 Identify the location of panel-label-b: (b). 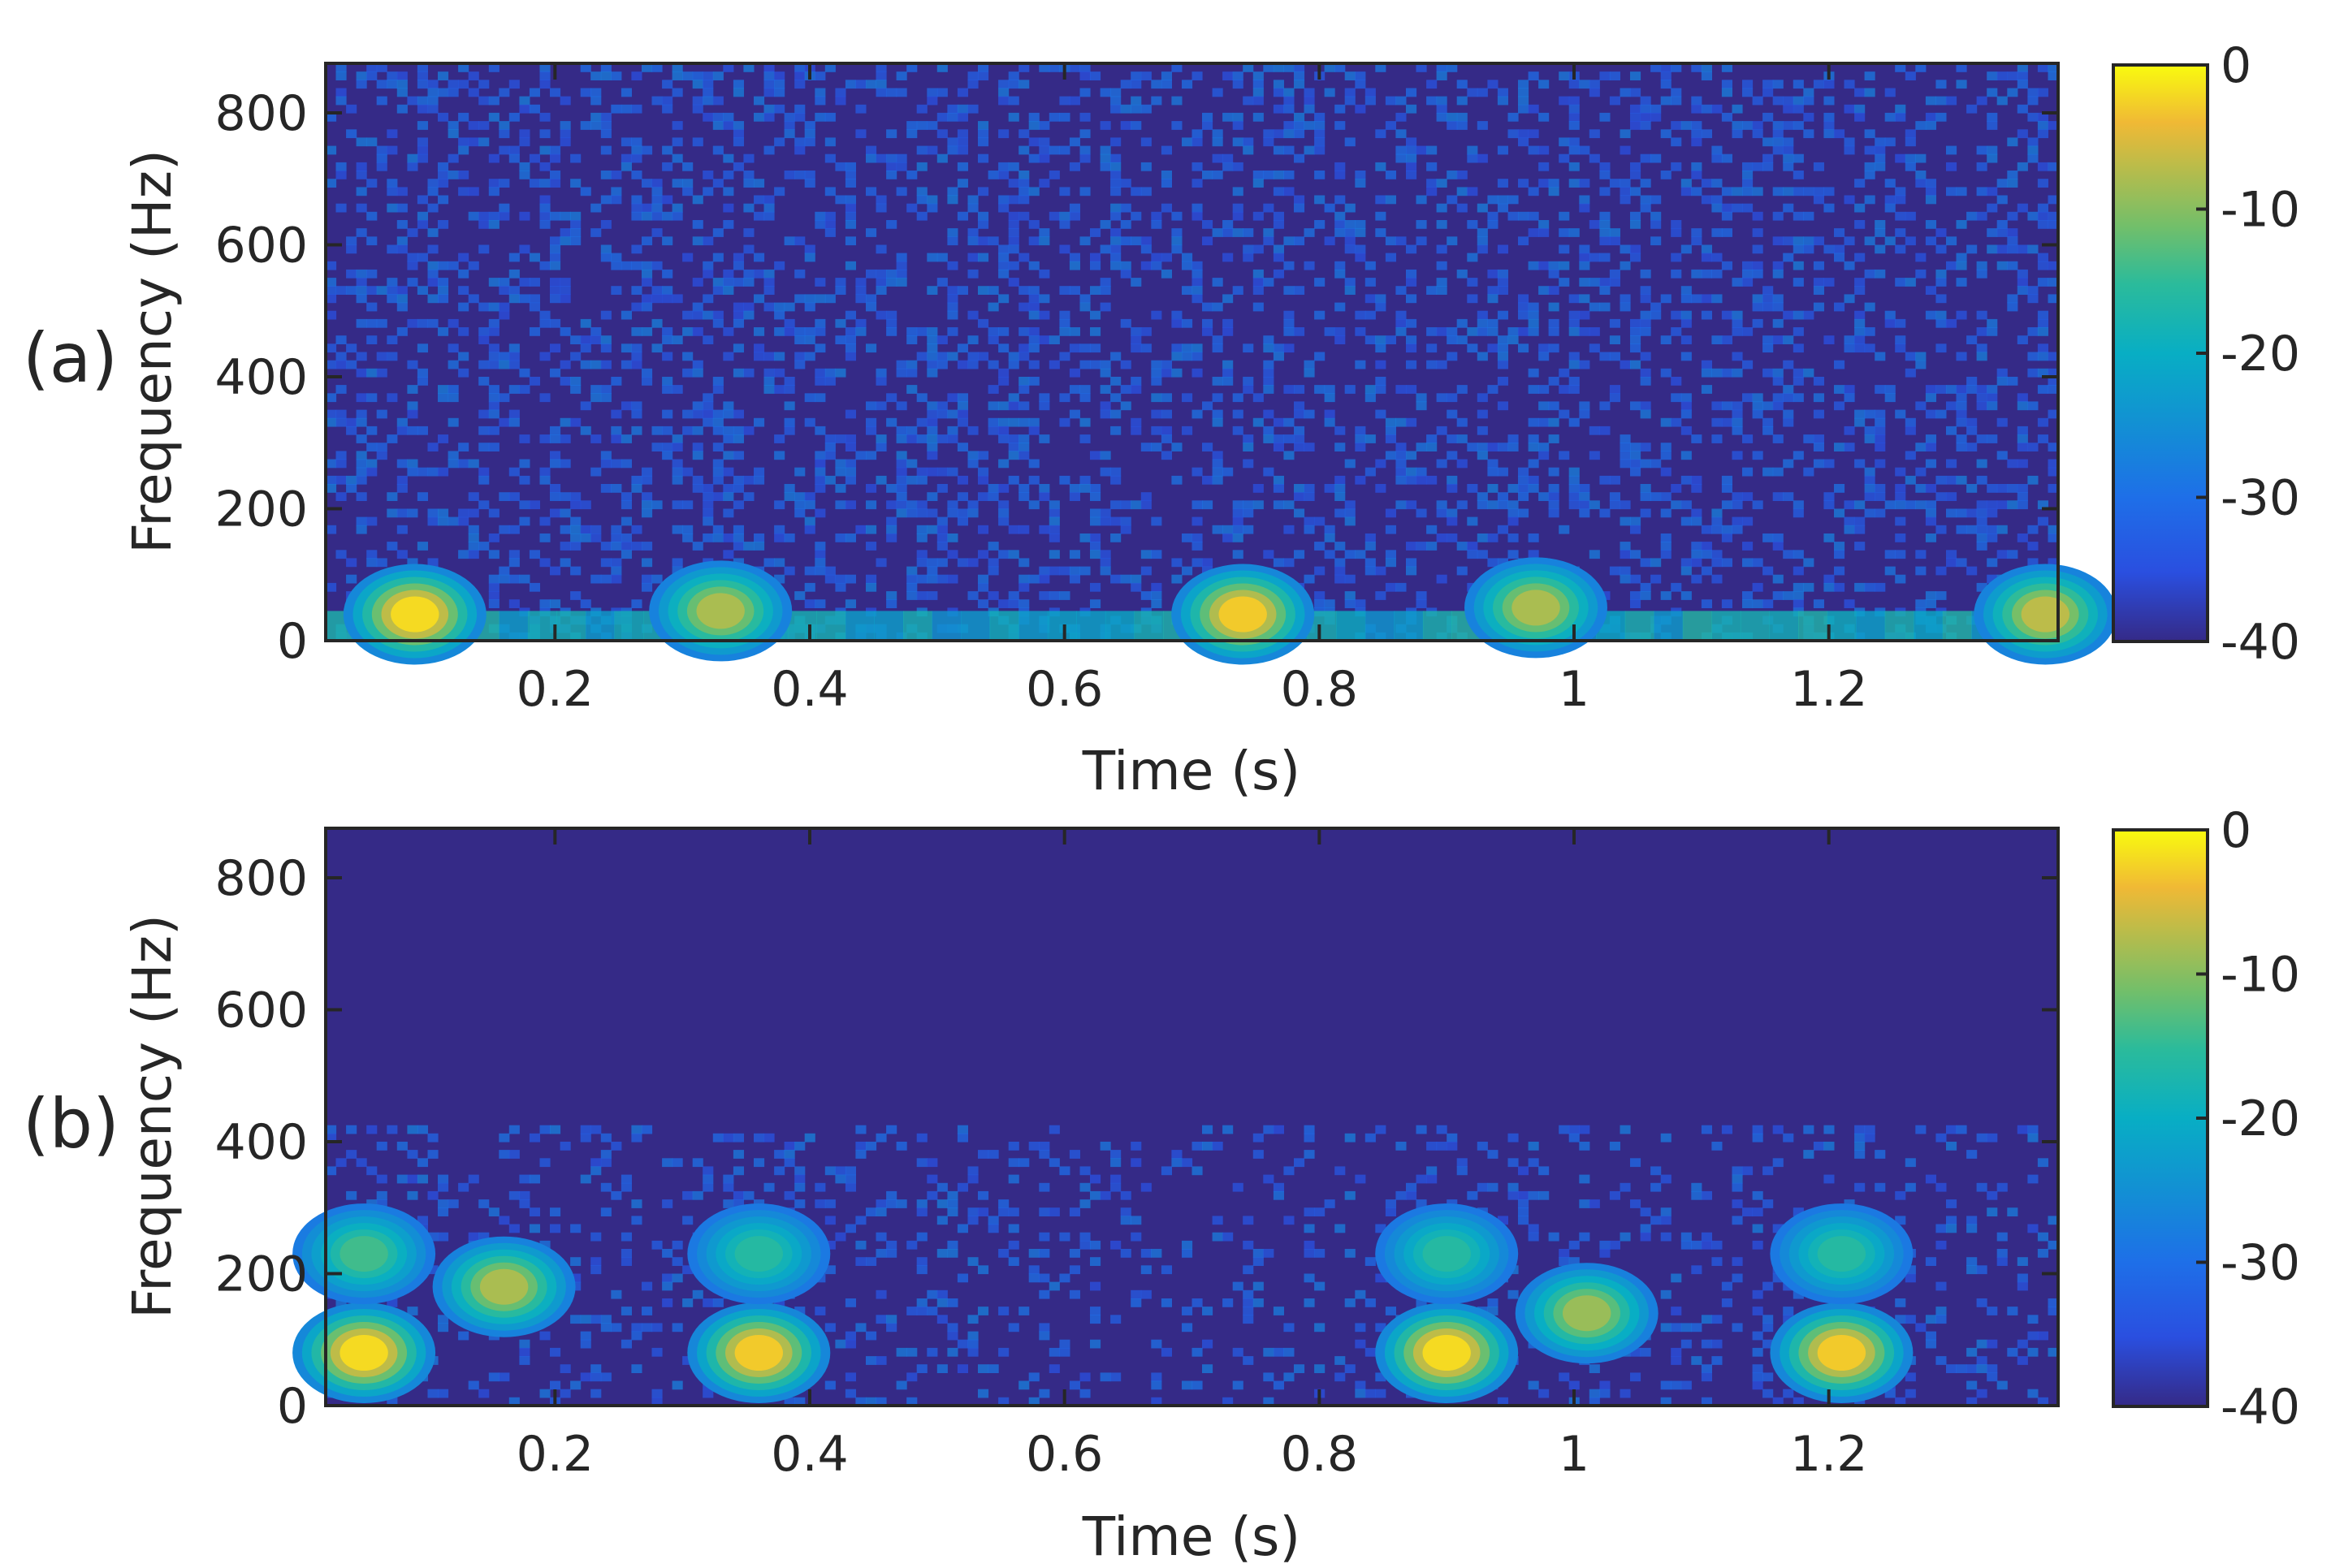
(71, 1124).